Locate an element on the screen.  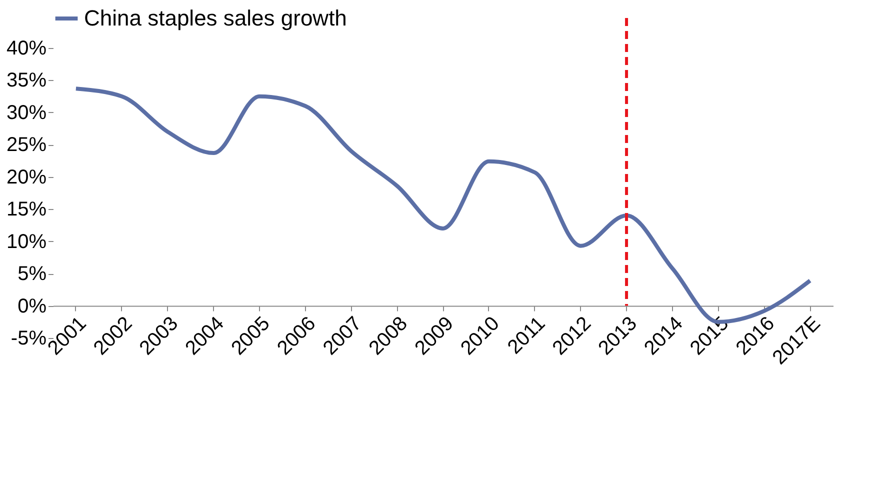
y-tick-label: 15% is located at coordinates (26, 209).